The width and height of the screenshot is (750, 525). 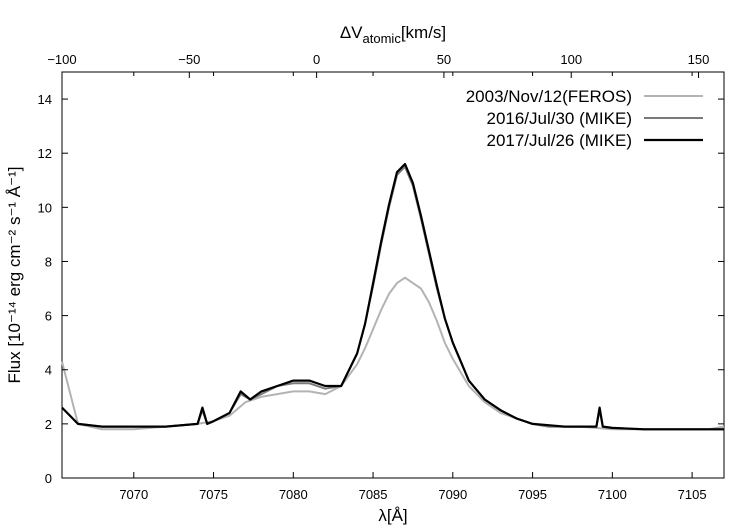 I want to click on x-tick-label: 7090, so click(x=452, y=494).